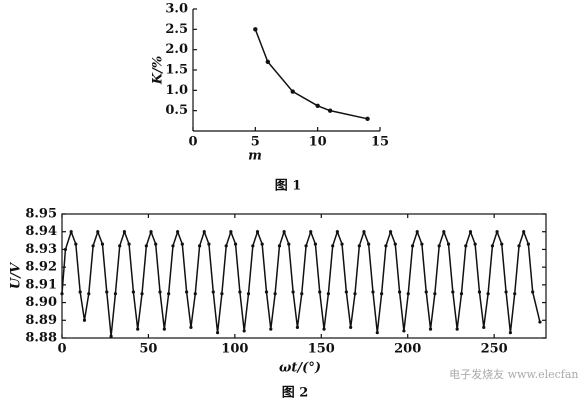 This screenshot has height=407, width=578. I want to click on x-tick-label: 15, so click(380, 142).